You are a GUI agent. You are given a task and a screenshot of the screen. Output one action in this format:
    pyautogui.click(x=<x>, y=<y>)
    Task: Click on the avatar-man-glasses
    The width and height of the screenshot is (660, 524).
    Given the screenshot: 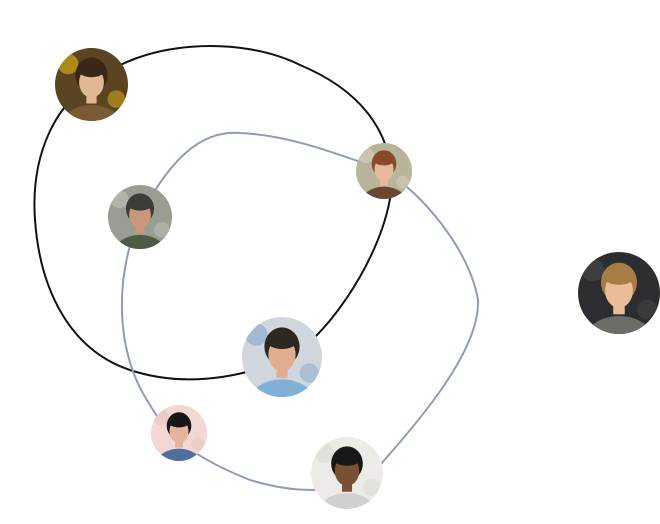 What is the action you would take?
    pyautogui.click(x=347, y=473)
    